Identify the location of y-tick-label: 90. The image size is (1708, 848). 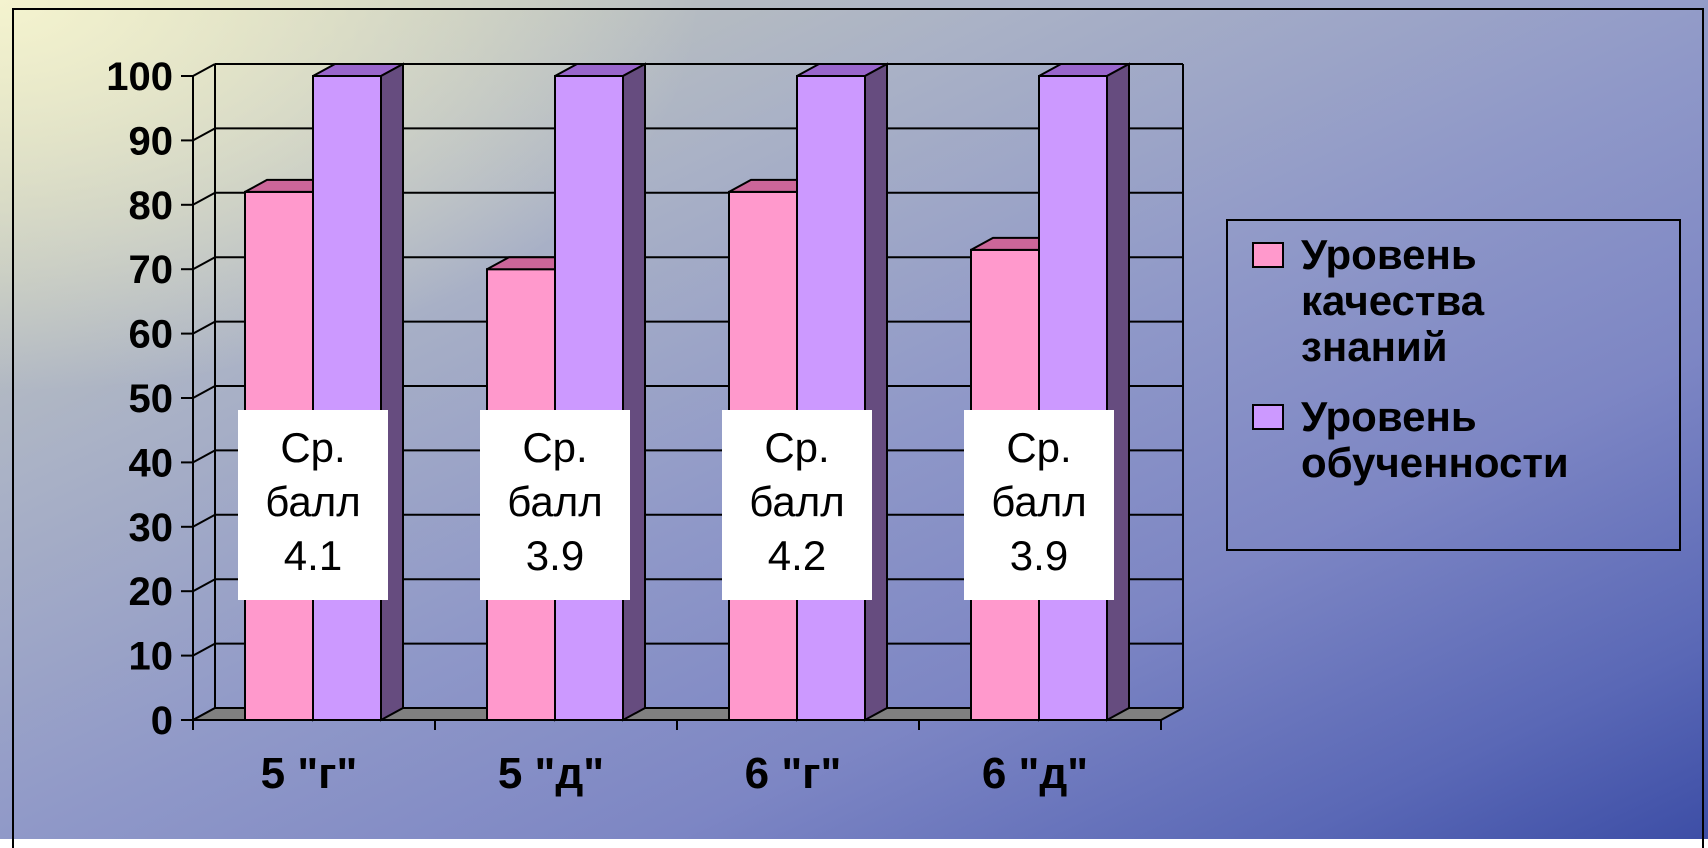
(151, 141).